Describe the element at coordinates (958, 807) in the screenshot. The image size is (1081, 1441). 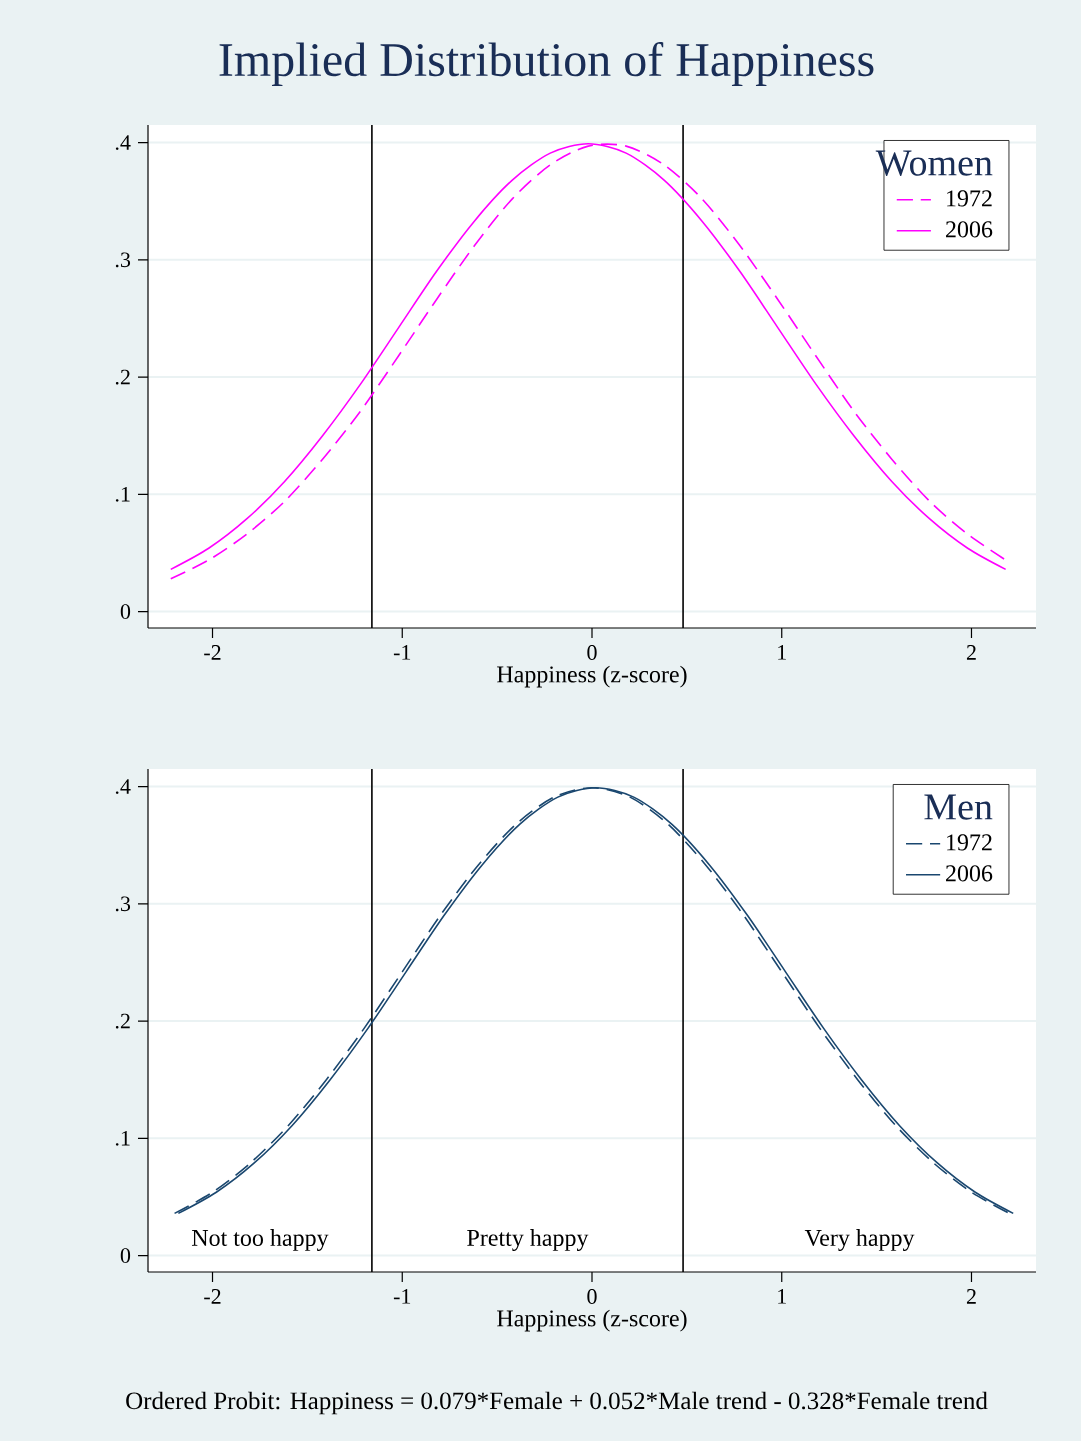
I see `legend-title: Men` at that location.